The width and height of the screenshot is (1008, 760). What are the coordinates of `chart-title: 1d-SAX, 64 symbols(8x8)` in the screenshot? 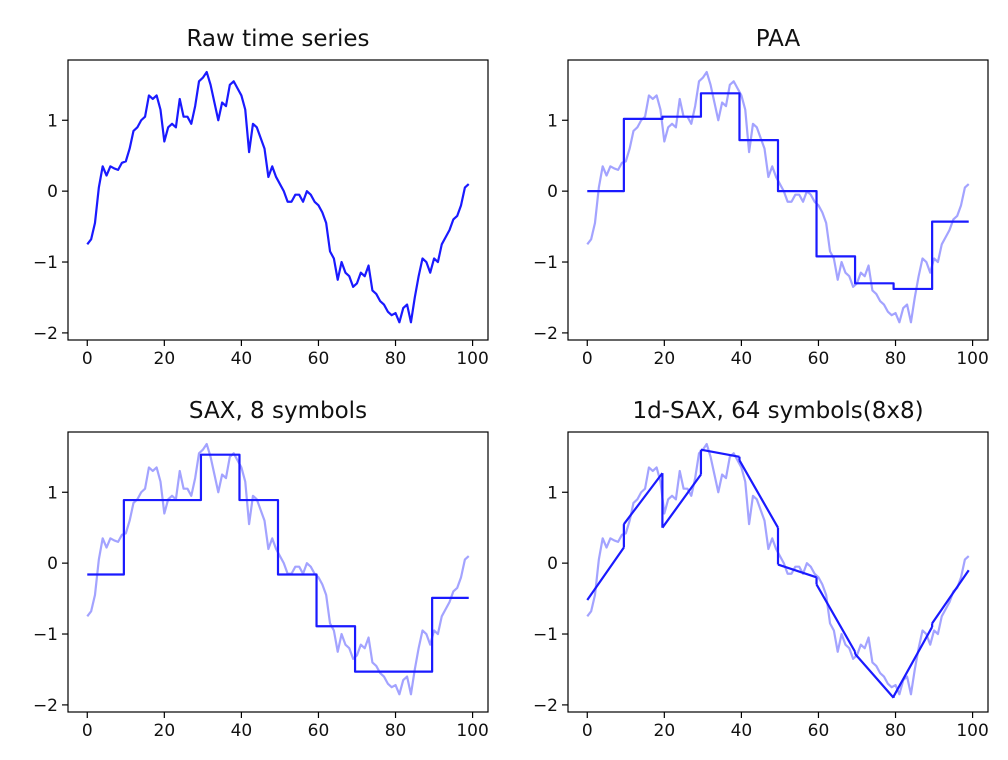 It's located at (777, 411).